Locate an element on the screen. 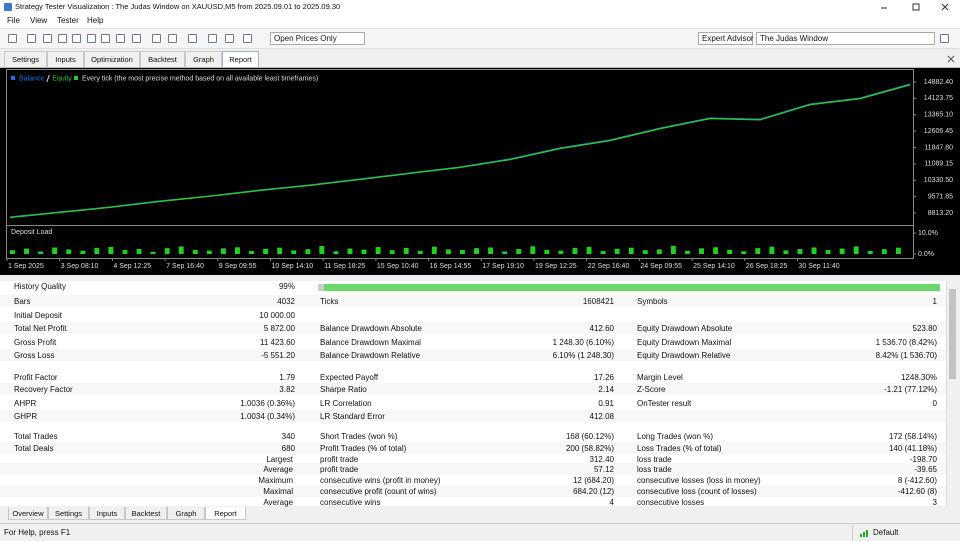  status-help: For Help, press F1 is located at coordinates (37, 532).